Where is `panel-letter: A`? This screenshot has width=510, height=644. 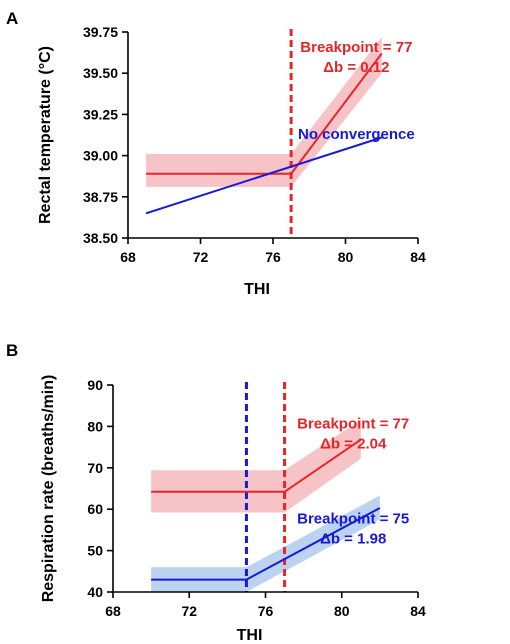 panel-letter: A is located at coordinates (12, 18).